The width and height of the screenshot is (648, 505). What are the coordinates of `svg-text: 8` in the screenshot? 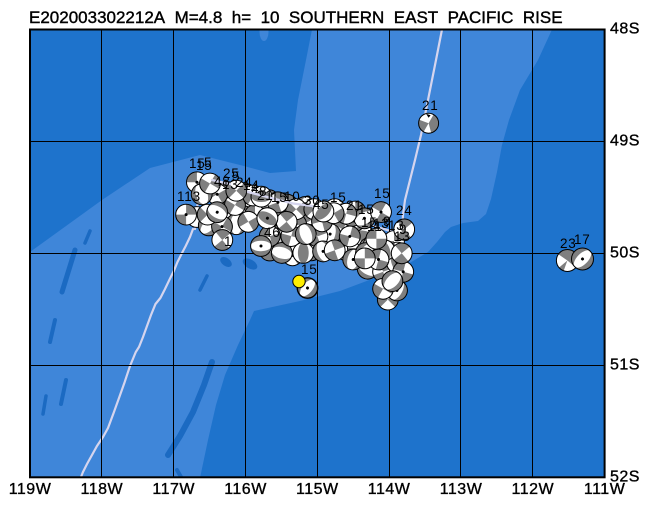 It's located at (263, 191).